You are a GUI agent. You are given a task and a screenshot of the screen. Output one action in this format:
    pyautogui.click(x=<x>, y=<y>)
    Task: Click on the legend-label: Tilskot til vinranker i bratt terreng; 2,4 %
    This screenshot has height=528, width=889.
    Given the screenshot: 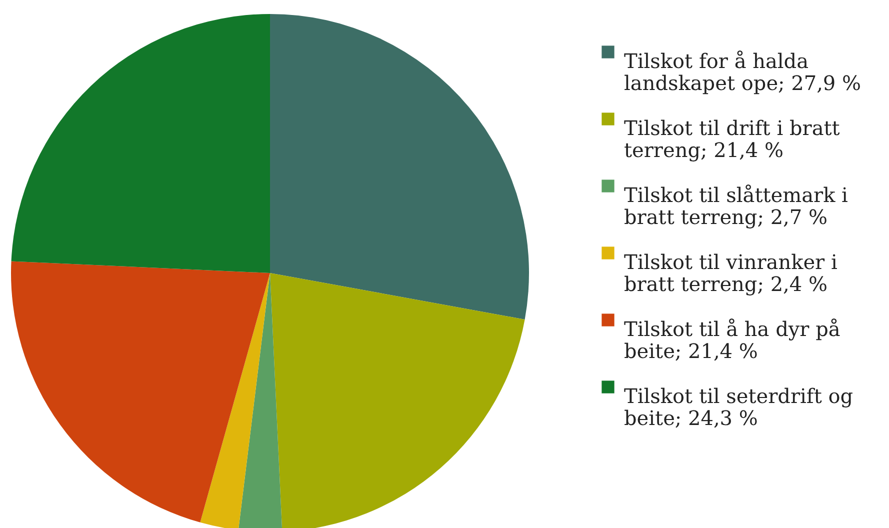 What is the action you would take?
    pyautogui.click(x=731, y=273)
    